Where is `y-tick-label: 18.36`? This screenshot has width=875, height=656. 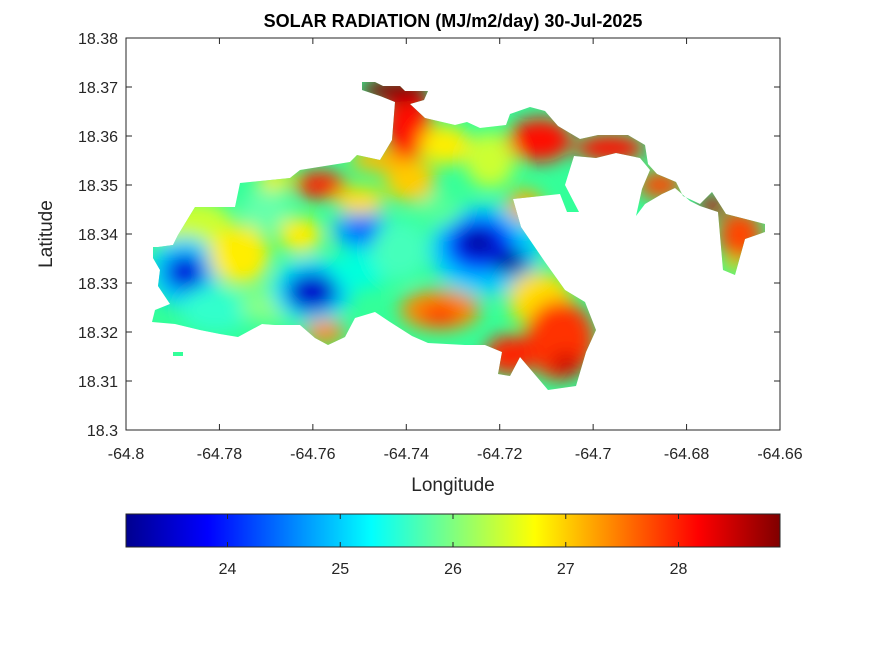
y-tick-label: 18.36 is located at coordinates (98, 137).